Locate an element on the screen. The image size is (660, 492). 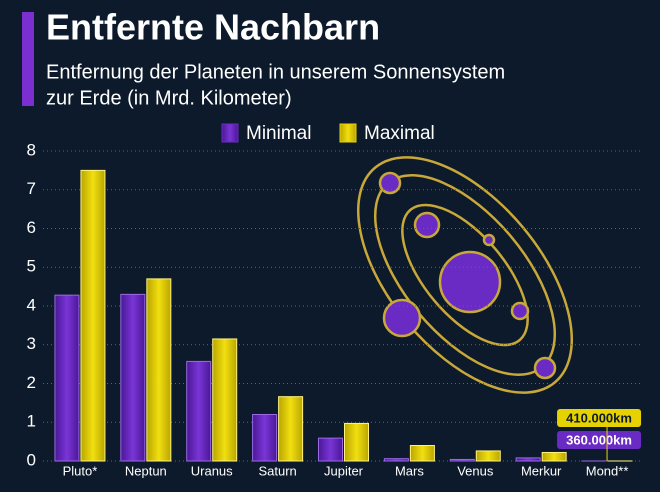
y-tick-label: 7 is located at coordinates (31, 188).